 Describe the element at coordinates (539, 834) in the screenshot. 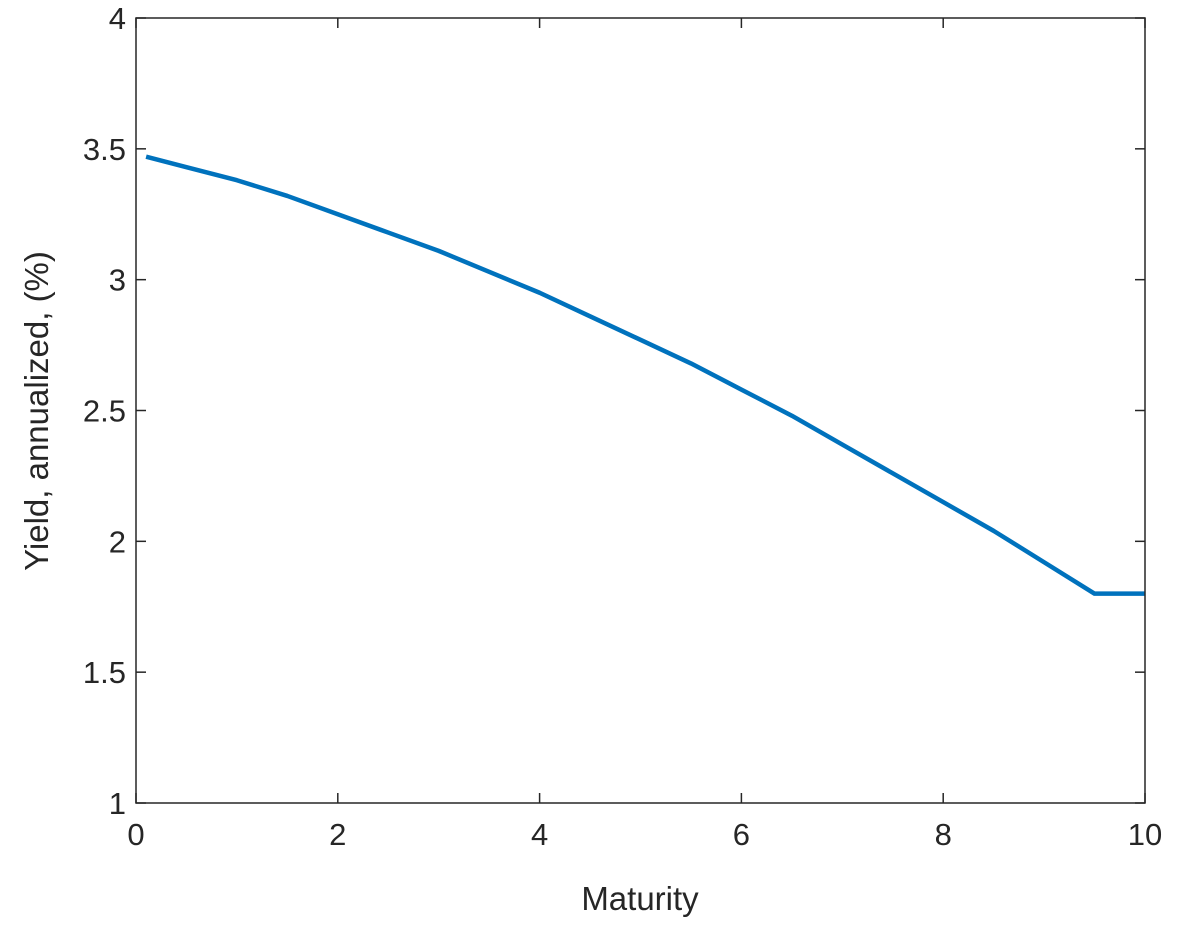

I see `x-tick-label: 4` at that location.